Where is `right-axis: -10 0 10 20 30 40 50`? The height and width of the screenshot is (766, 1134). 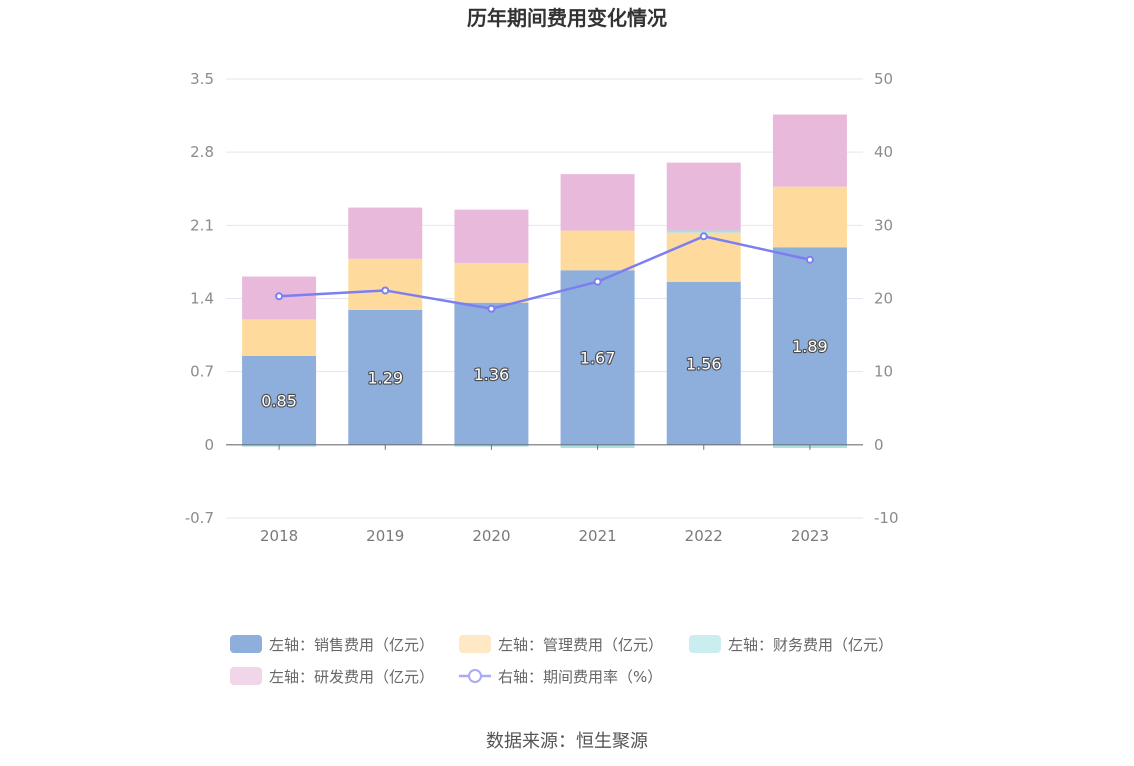
right-axis: -10 0 10 20 30 40 50 is located at coordinates (886, 298).